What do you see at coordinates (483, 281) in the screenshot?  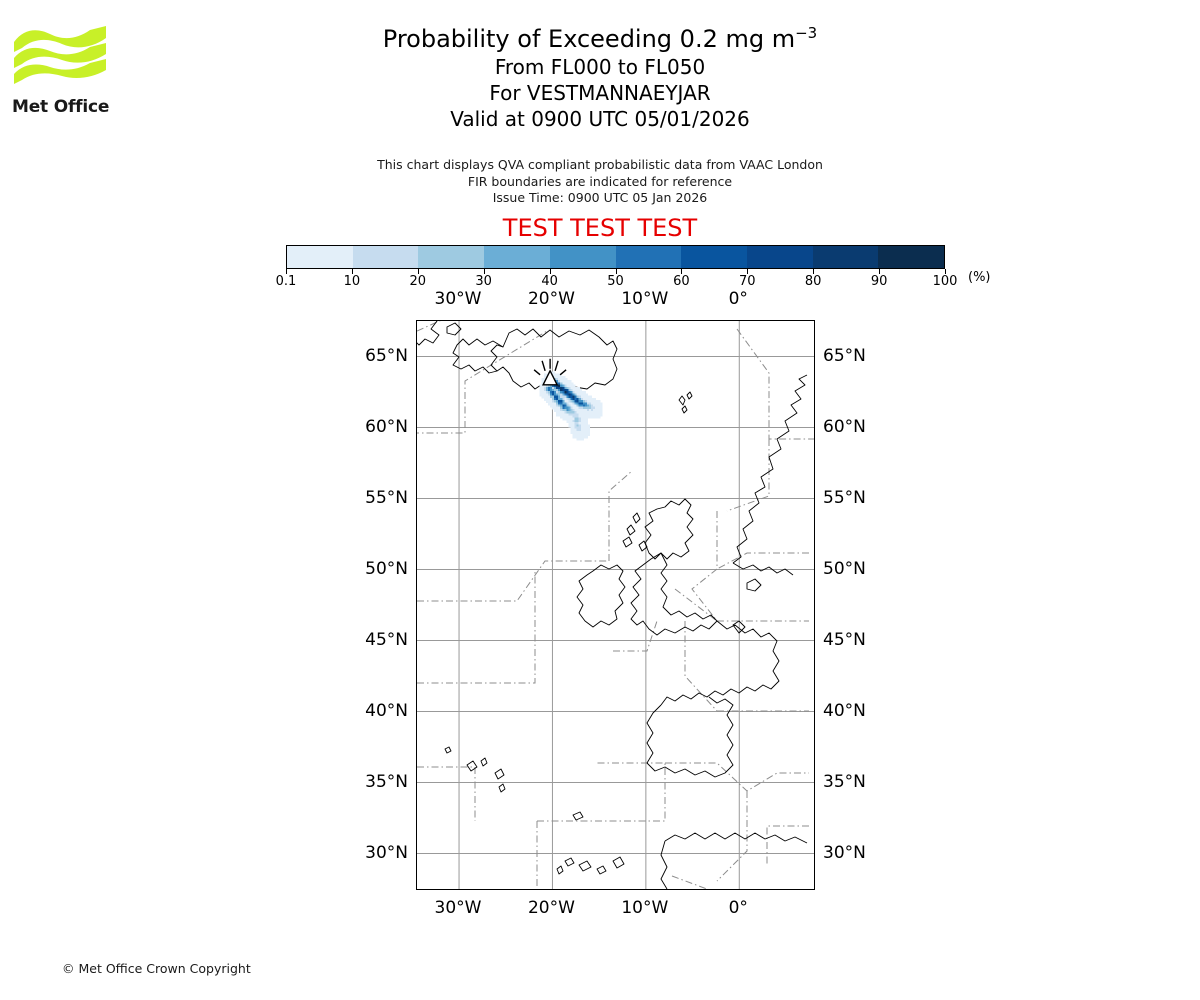 I see `colorbar-ticklabel-30: 30` at bounding box center [483, 281].